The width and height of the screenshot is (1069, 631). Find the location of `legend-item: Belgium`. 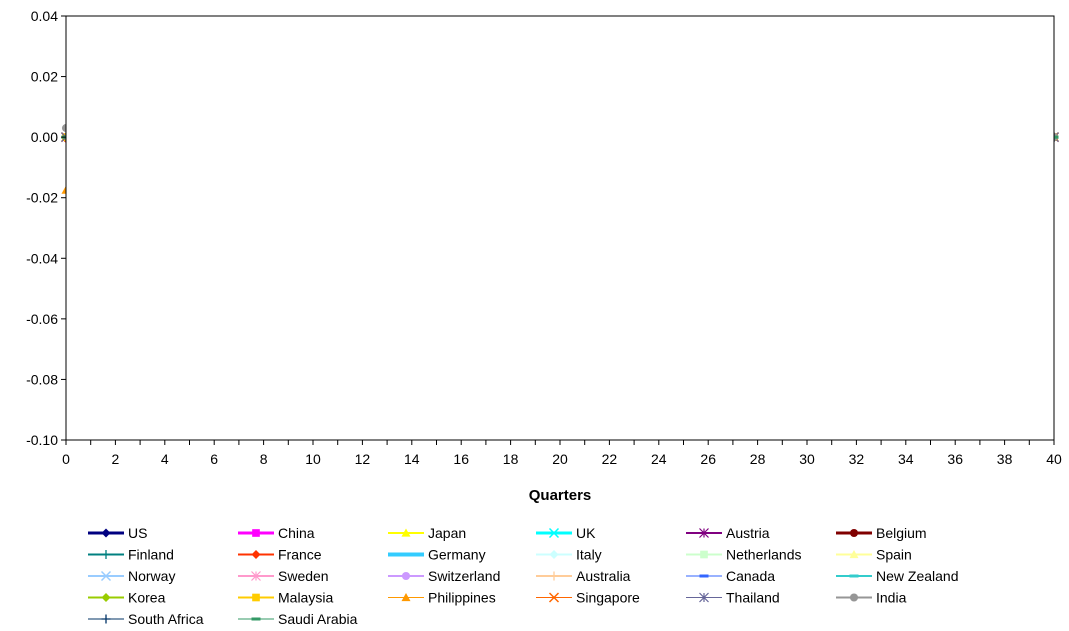

legend-item: Belgium is located at coordinates (881, 533).